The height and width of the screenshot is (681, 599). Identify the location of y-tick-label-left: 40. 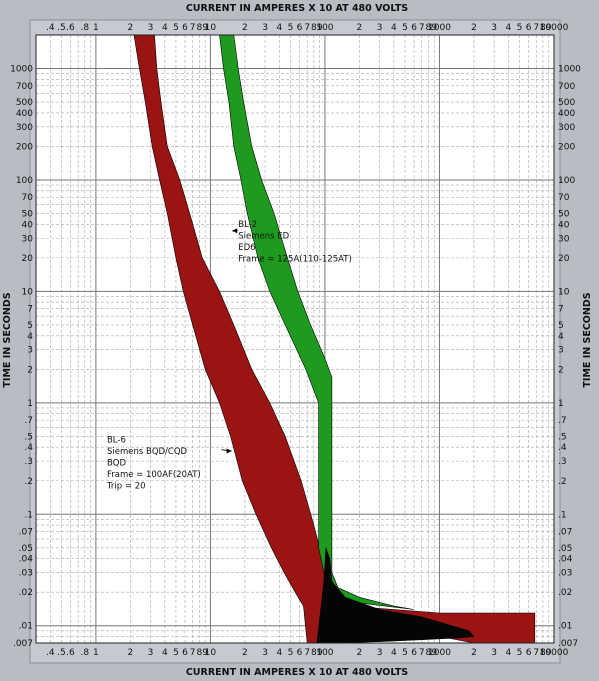
(28, 225).